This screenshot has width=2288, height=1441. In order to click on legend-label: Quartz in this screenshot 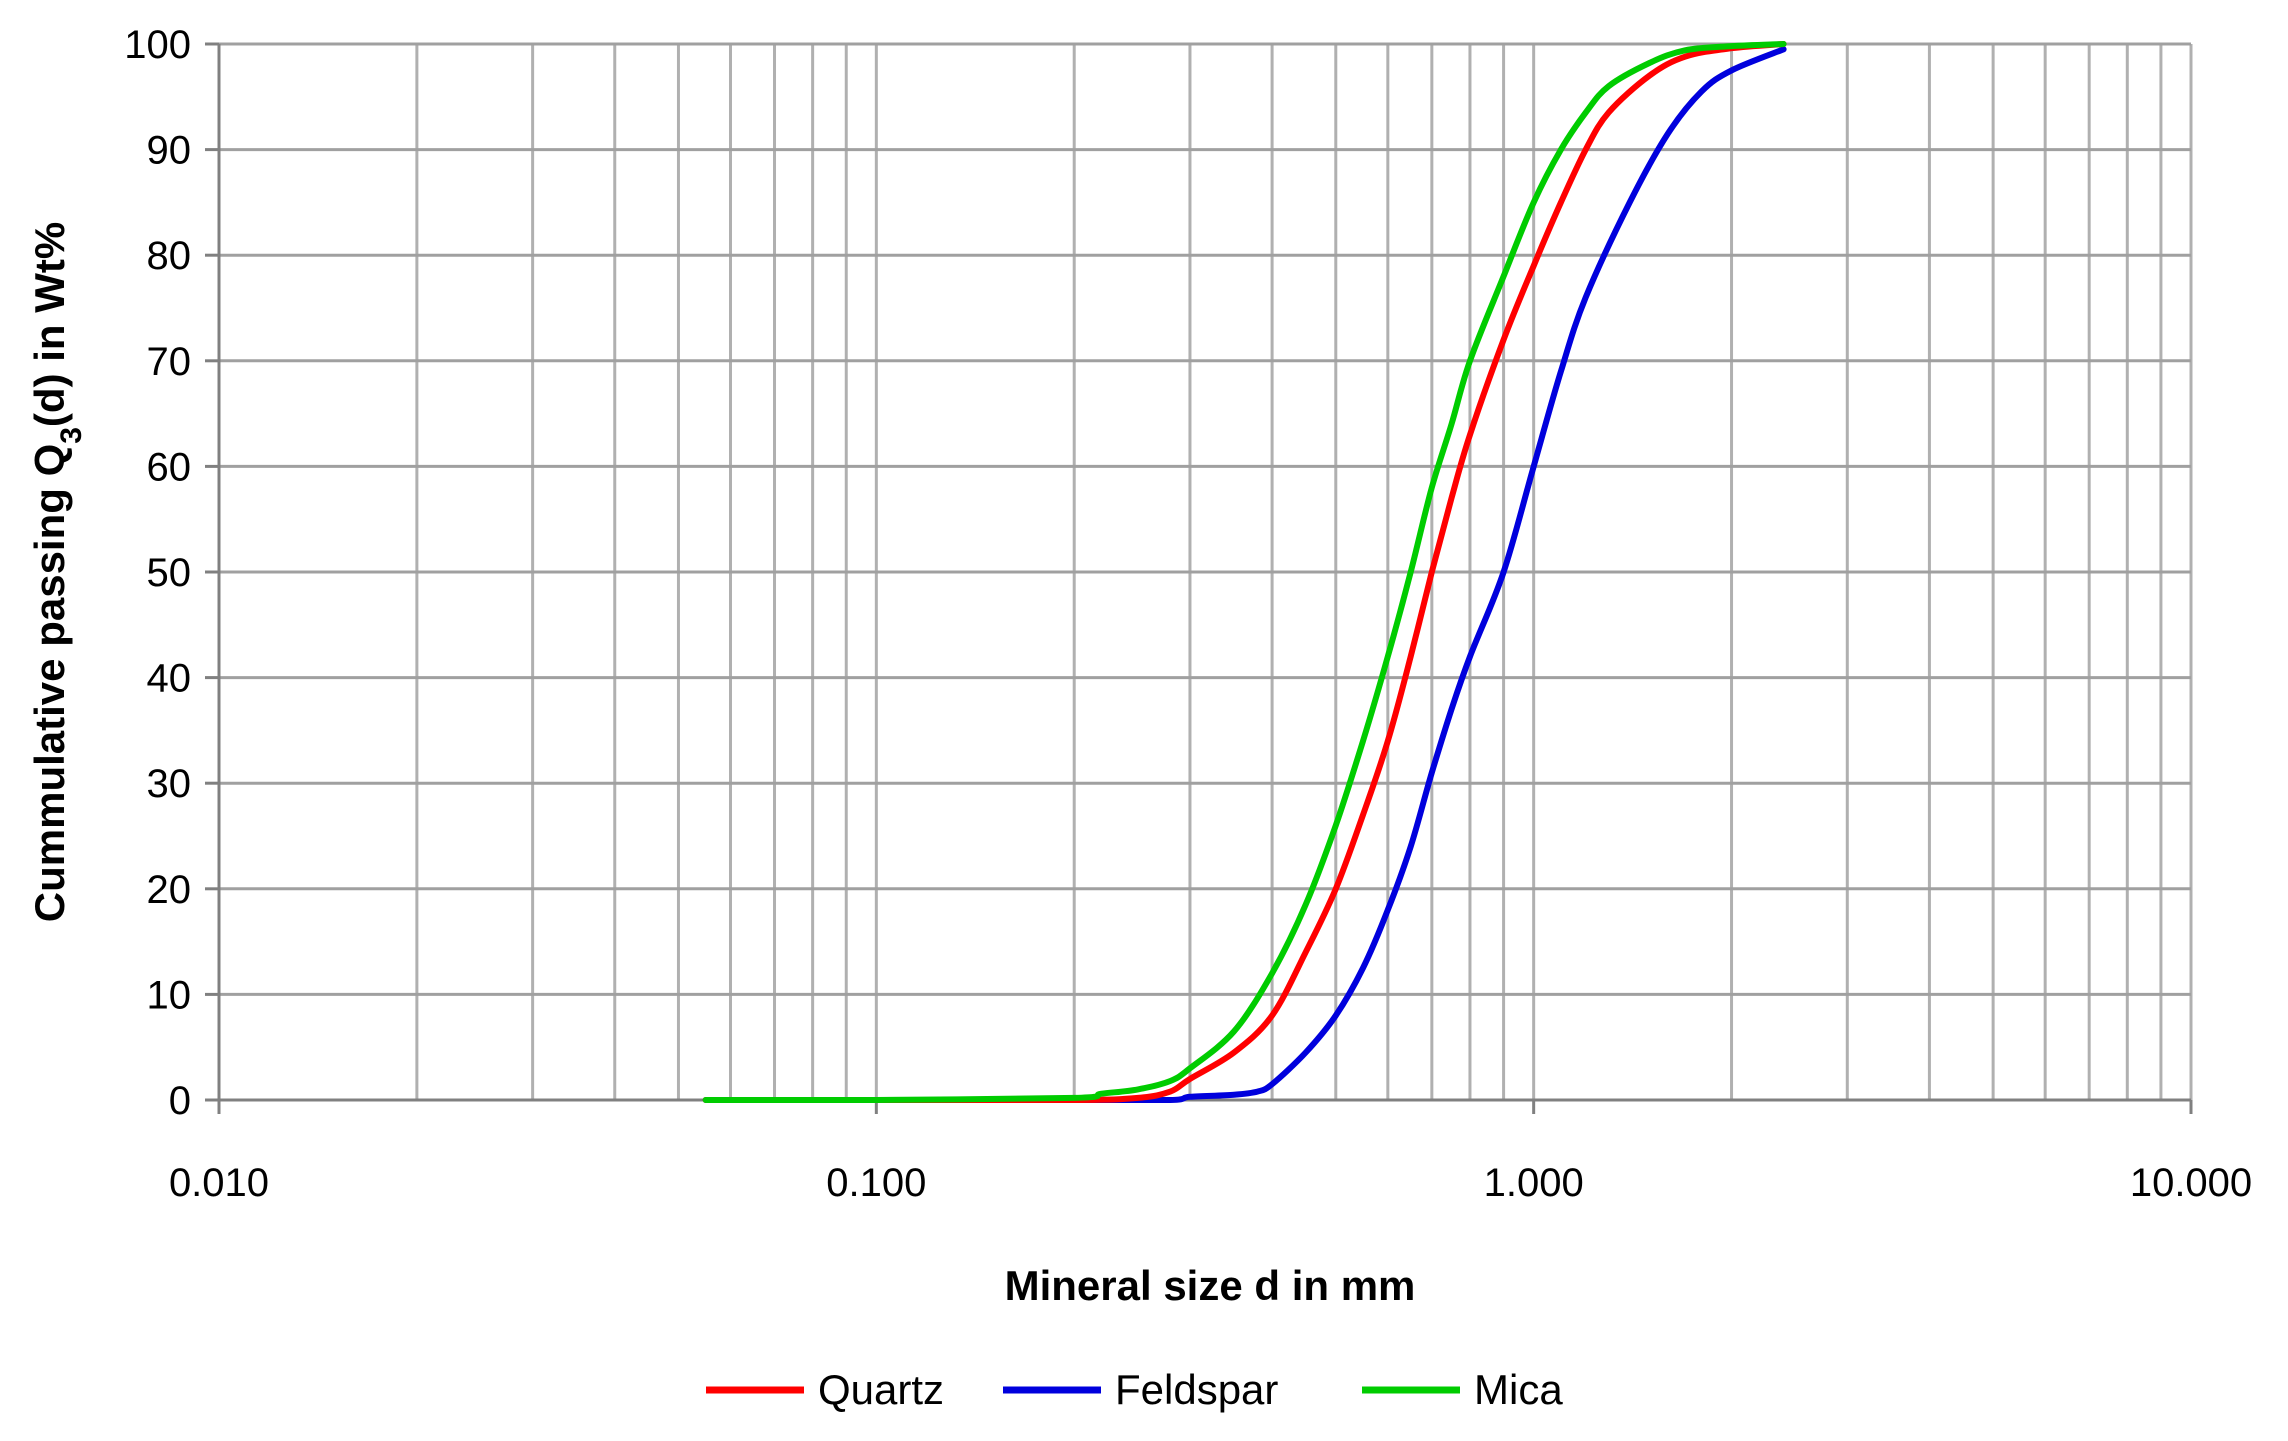, I will do `click(881, 1389)`.